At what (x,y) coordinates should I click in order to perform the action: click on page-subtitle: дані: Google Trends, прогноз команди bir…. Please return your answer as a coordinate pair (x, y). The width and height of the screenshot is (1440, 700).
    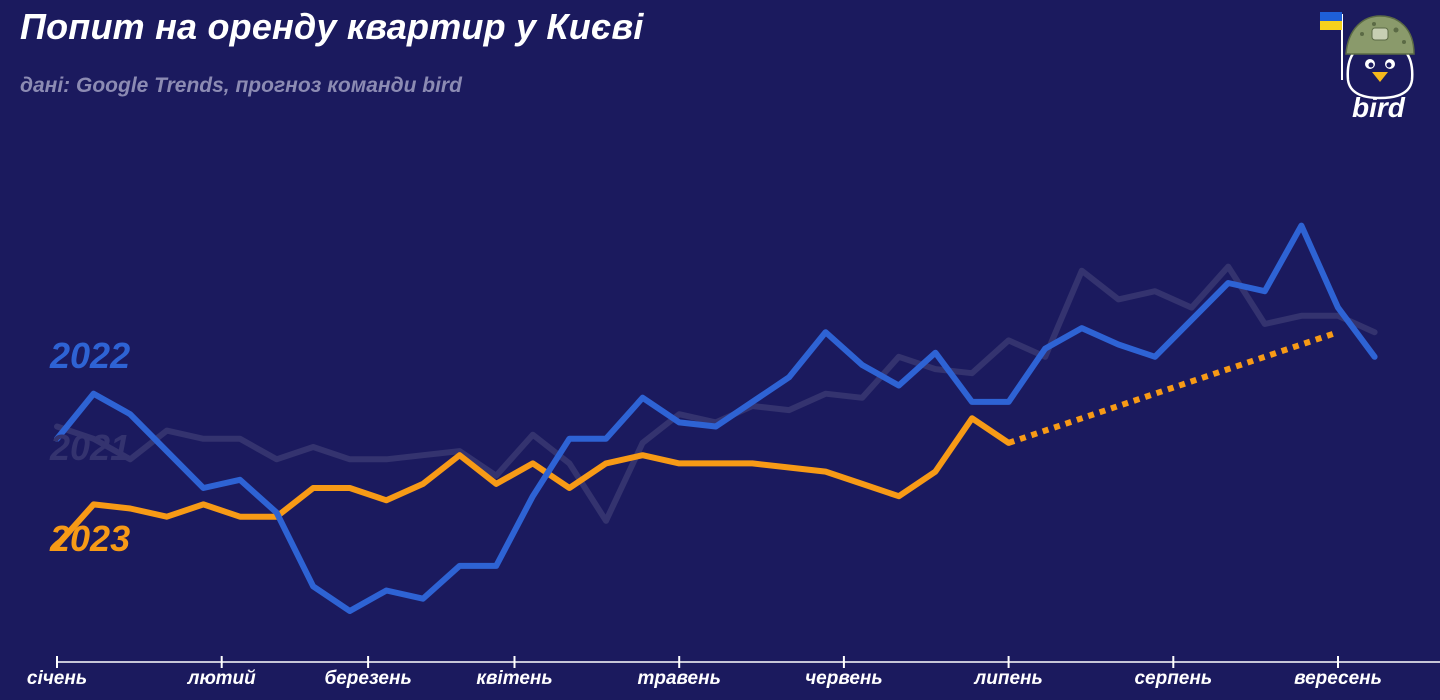
    Looking at the image, I should click on (241, 85).